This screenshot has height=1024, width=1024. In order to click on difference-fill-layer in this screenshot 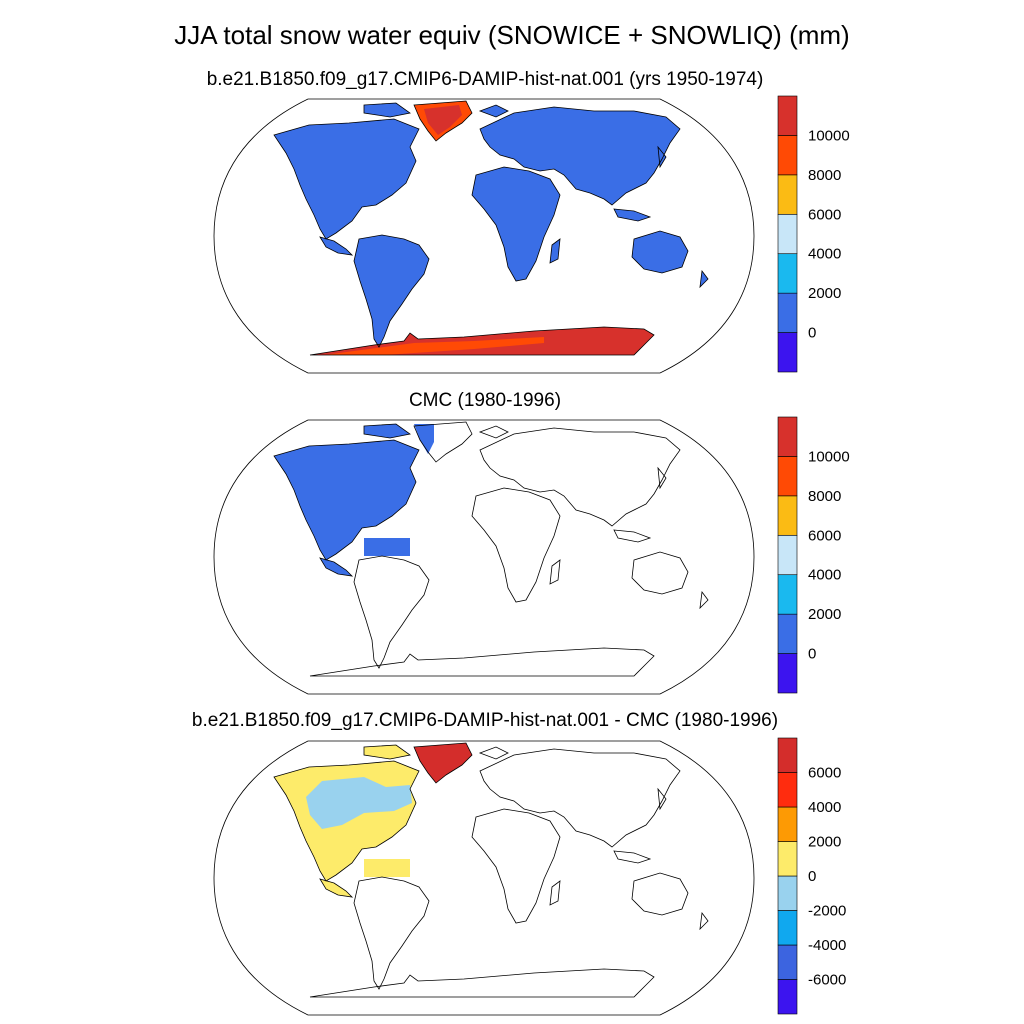, I will do `click(373, 820)`.